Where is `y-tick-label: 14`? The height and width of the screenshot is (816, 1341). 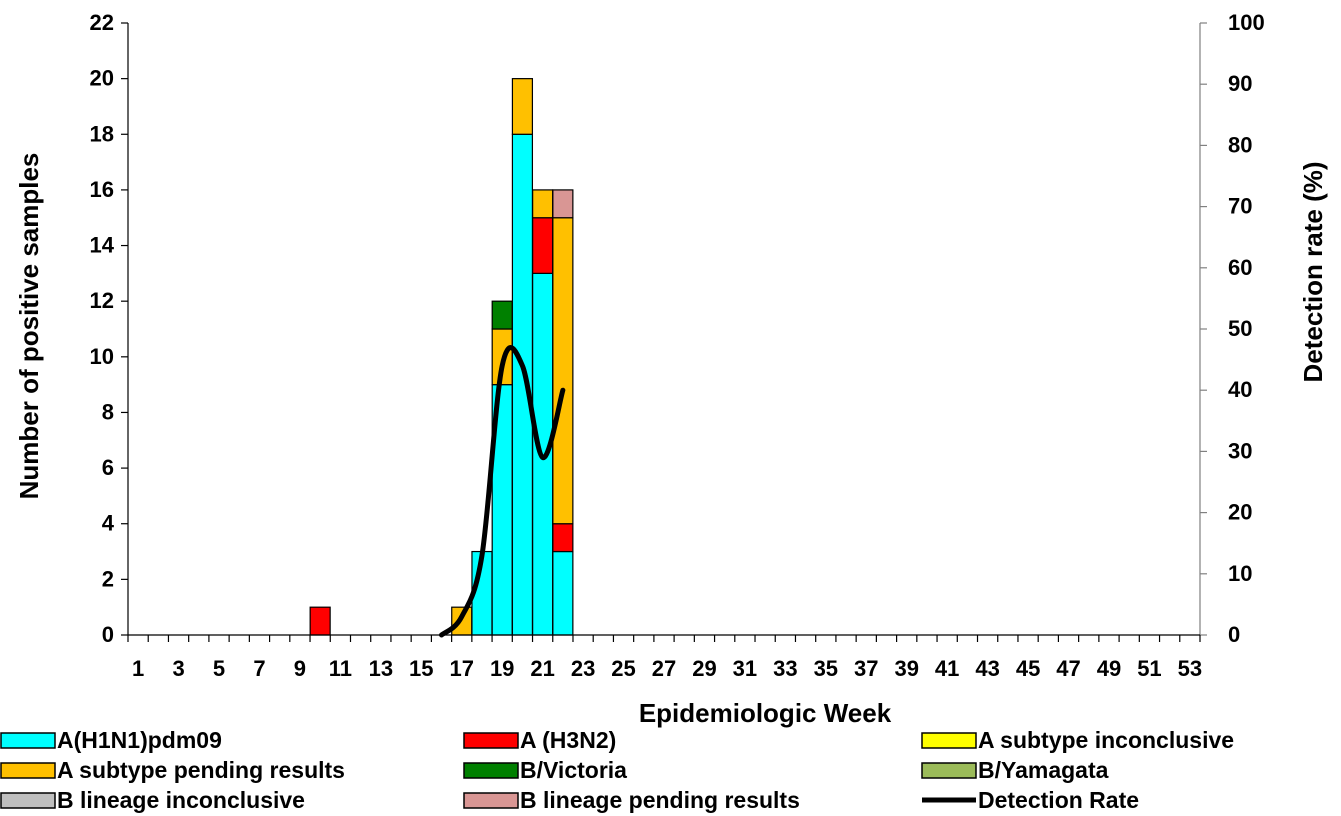
y-tick-label: 14 is located at coordinates (102, 245).